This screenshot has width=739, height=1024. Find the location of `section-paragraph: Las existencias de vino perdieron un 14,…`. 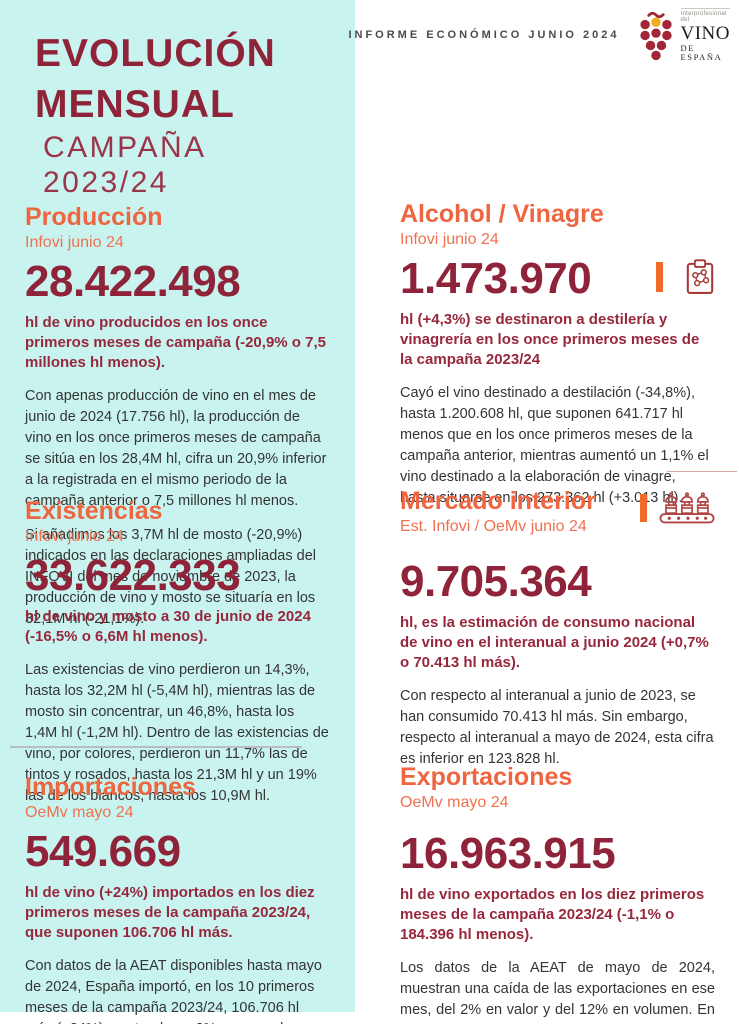

section-paragraph: Las existencias de vino perdieron un 14,… is located at coordinates (177, 733).